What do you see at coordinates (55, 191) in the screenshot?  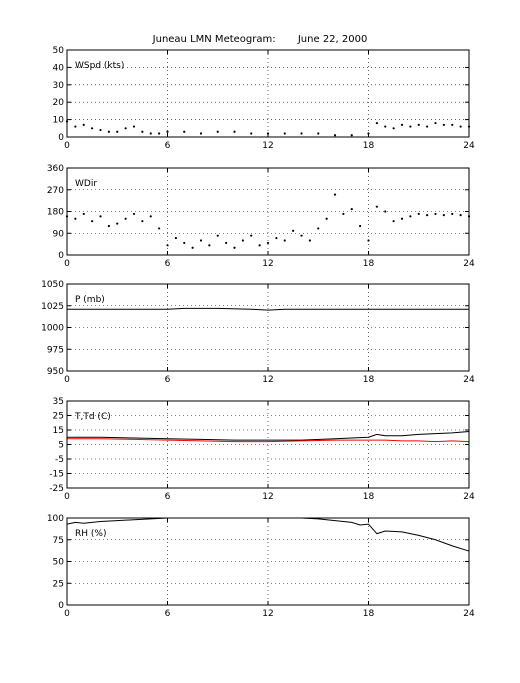 I see `y-tick-label: 270` at bounding box center [55, 191].